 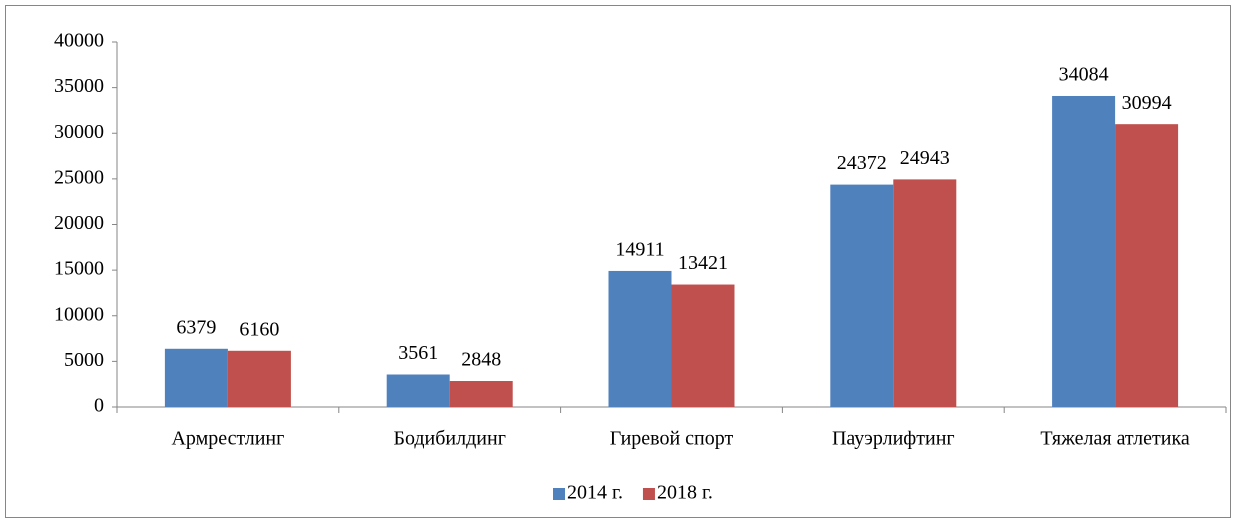 I want to click on y-tick-label: 40000, so click(x=79, y=41).